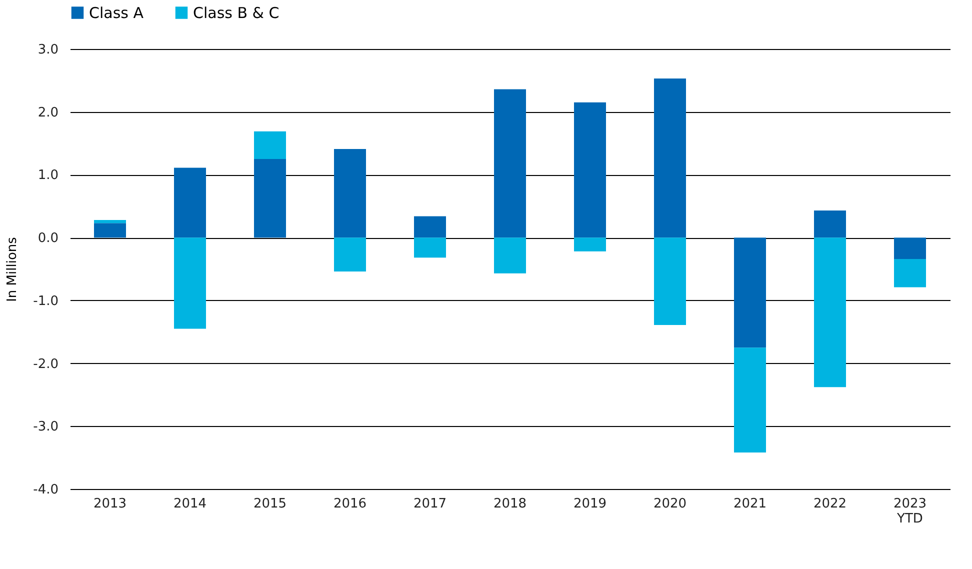 The width and height of the screenshot is (972, 569). I want to click on x-tick-label: 2023 YTD, so click(910, 511).